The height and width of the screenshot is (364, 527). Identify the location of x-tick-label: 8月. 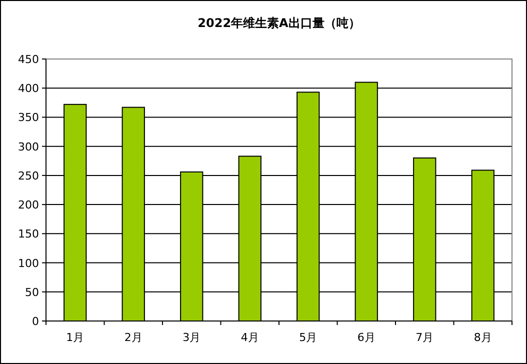
(483, 337).